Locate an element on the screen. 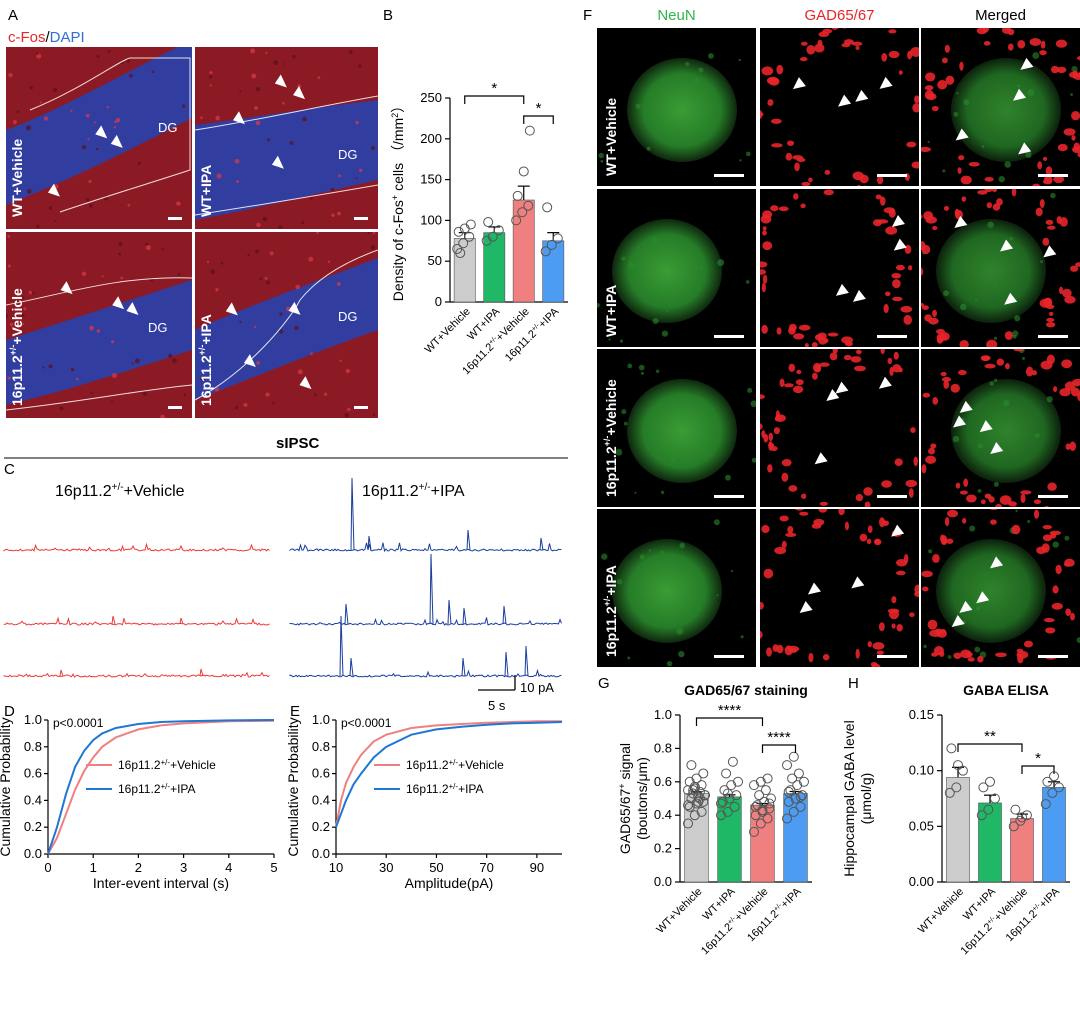 This screenshot has height=1014, width=1080. micrograph-tile-4: DG 16p11.2+/-+IPA is located at coordinates (286, 325).